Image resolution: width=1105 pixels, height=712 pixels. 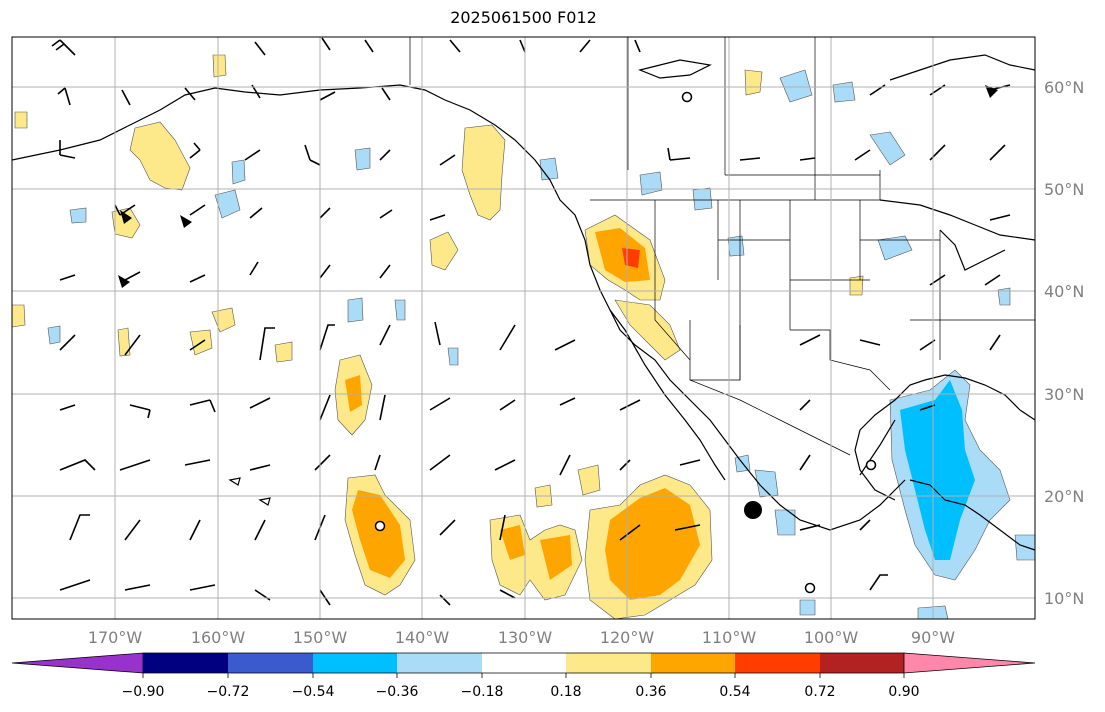 I want to click on colorbar-tick-label: −0.36, so click(x=397, y=692).